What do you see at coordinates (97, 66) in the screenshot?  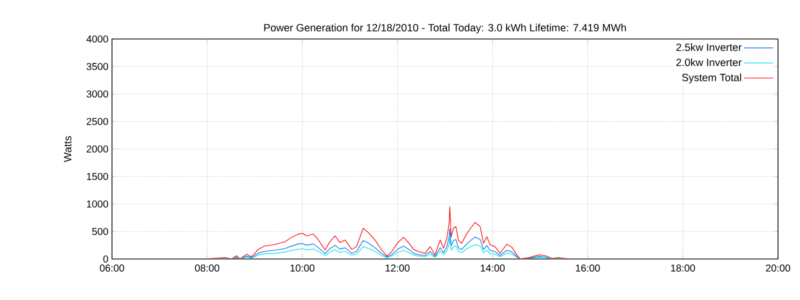 I see `y-tick-label: 3500` at bounding box center [97, 66].